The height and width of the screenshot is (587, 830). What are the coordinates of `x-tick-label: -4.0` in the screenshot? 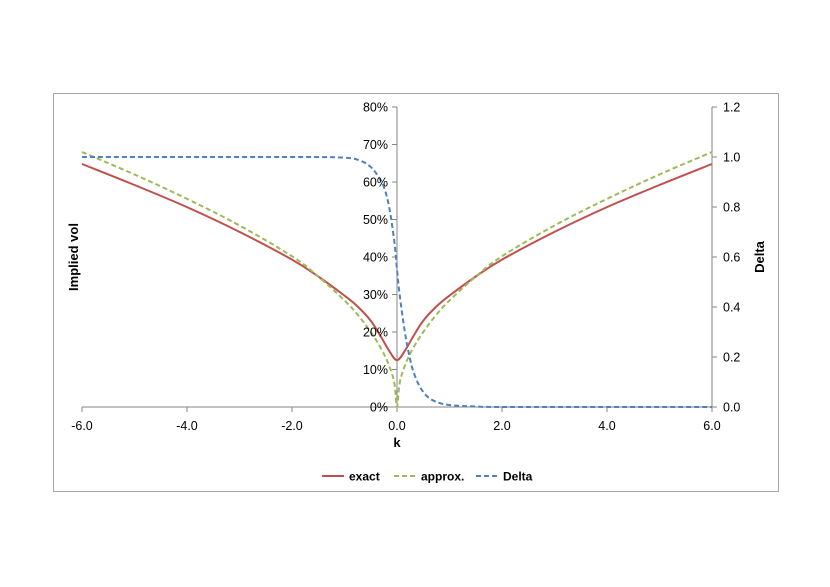 It's located at (187, 426).